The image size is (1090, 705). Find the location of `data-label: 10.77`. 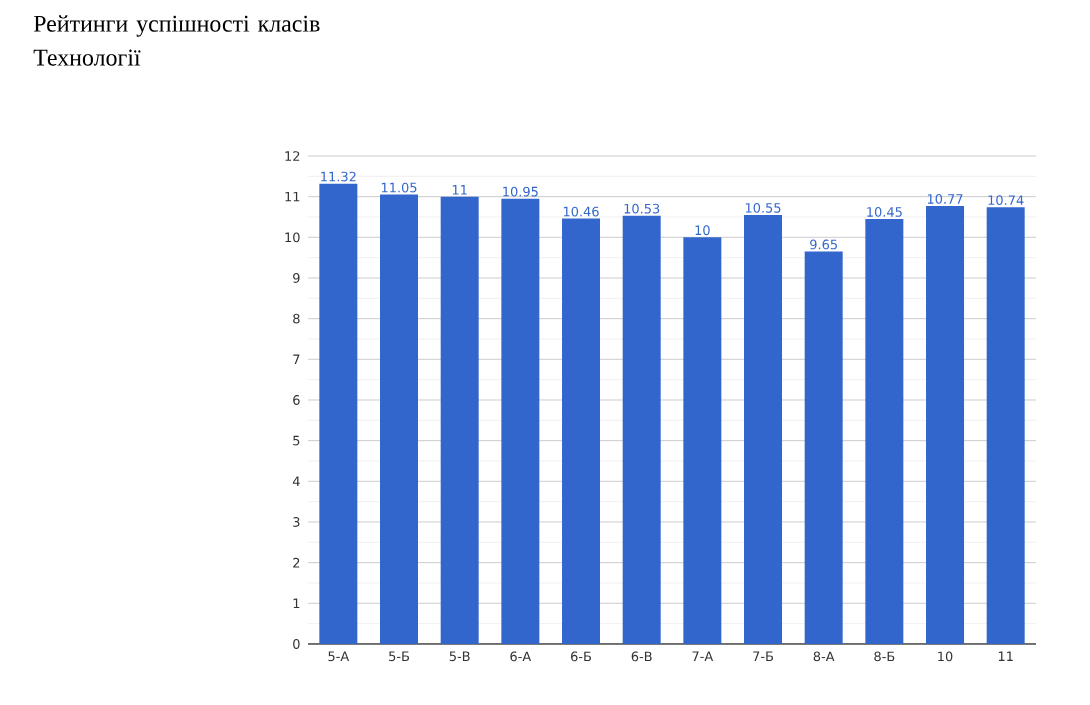

data-label: 10.77 is located at coordinates (945, 199).